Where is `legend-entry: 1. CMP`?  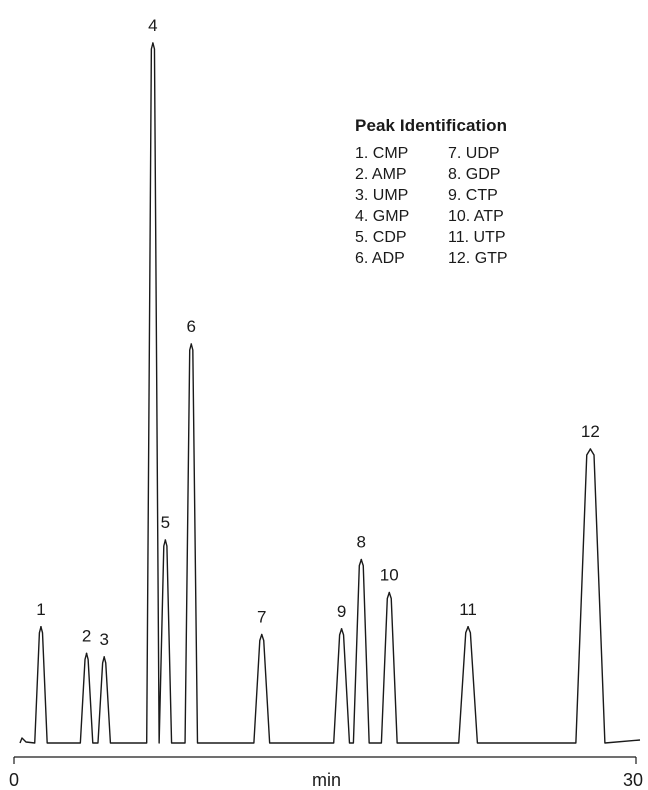
legend-entry: 1. CMP is located at coordinates (382, 153).